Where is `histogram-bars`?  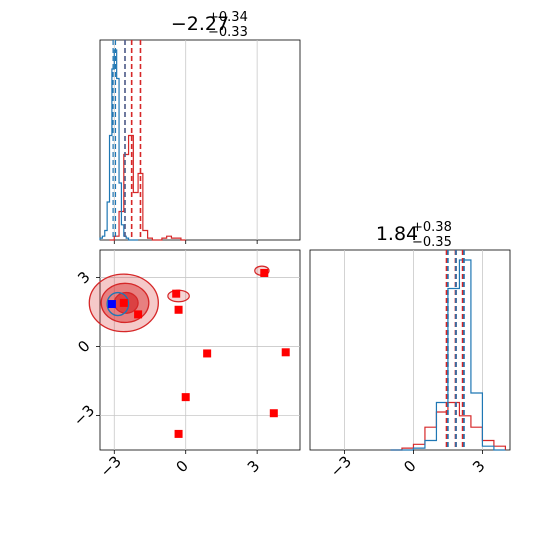
histogram-bars is located at coordinates (142, 145).